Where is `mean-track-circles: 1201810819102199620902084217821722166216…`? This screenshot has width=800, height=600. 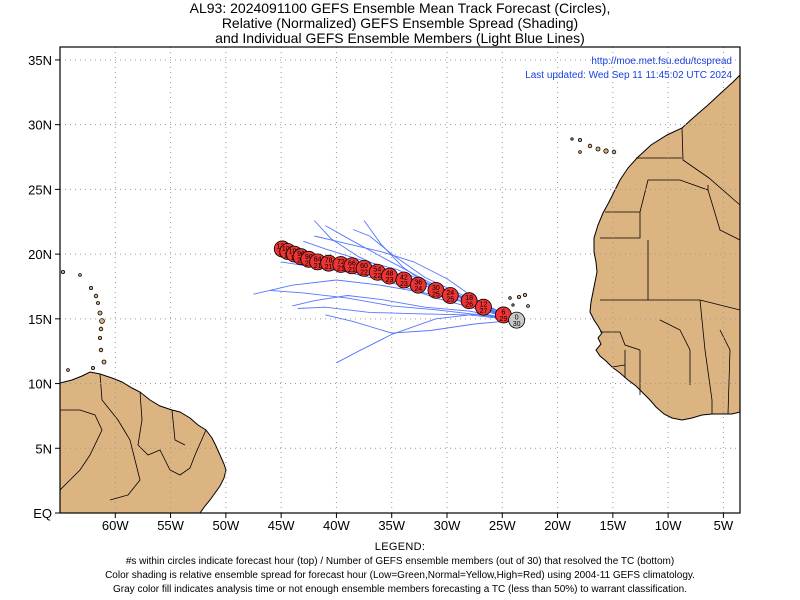
mean-track-circles: 1201810819102199620902084217821722166216… is located at coordinates (399, 284).